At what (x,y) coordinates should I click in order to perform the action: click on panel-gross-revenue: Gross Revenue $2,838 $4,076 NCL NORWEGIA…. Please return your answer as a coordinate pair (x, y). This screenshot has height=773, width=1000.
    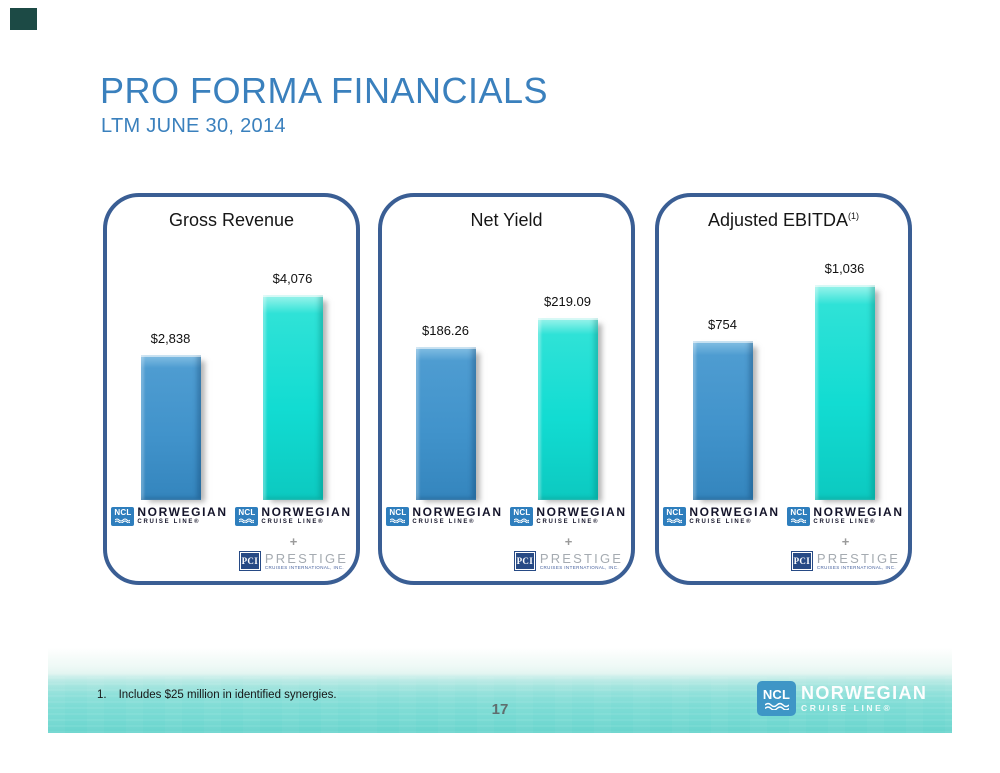
    Looking at the image, I should click on (231, 389).